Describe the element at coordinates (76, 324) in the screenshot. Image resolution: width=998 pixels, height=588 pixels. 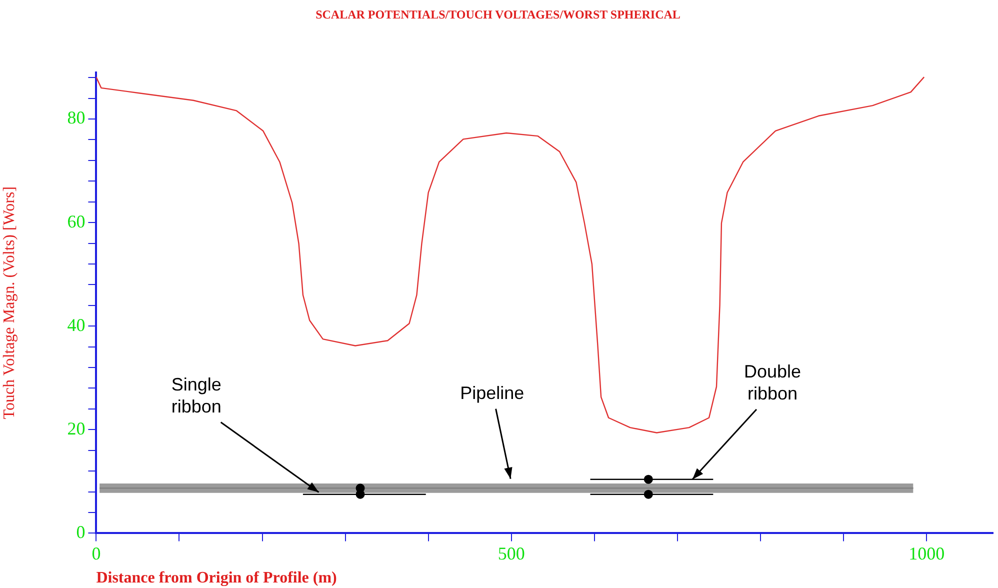
I see `y-tick-label: 40` at that location.